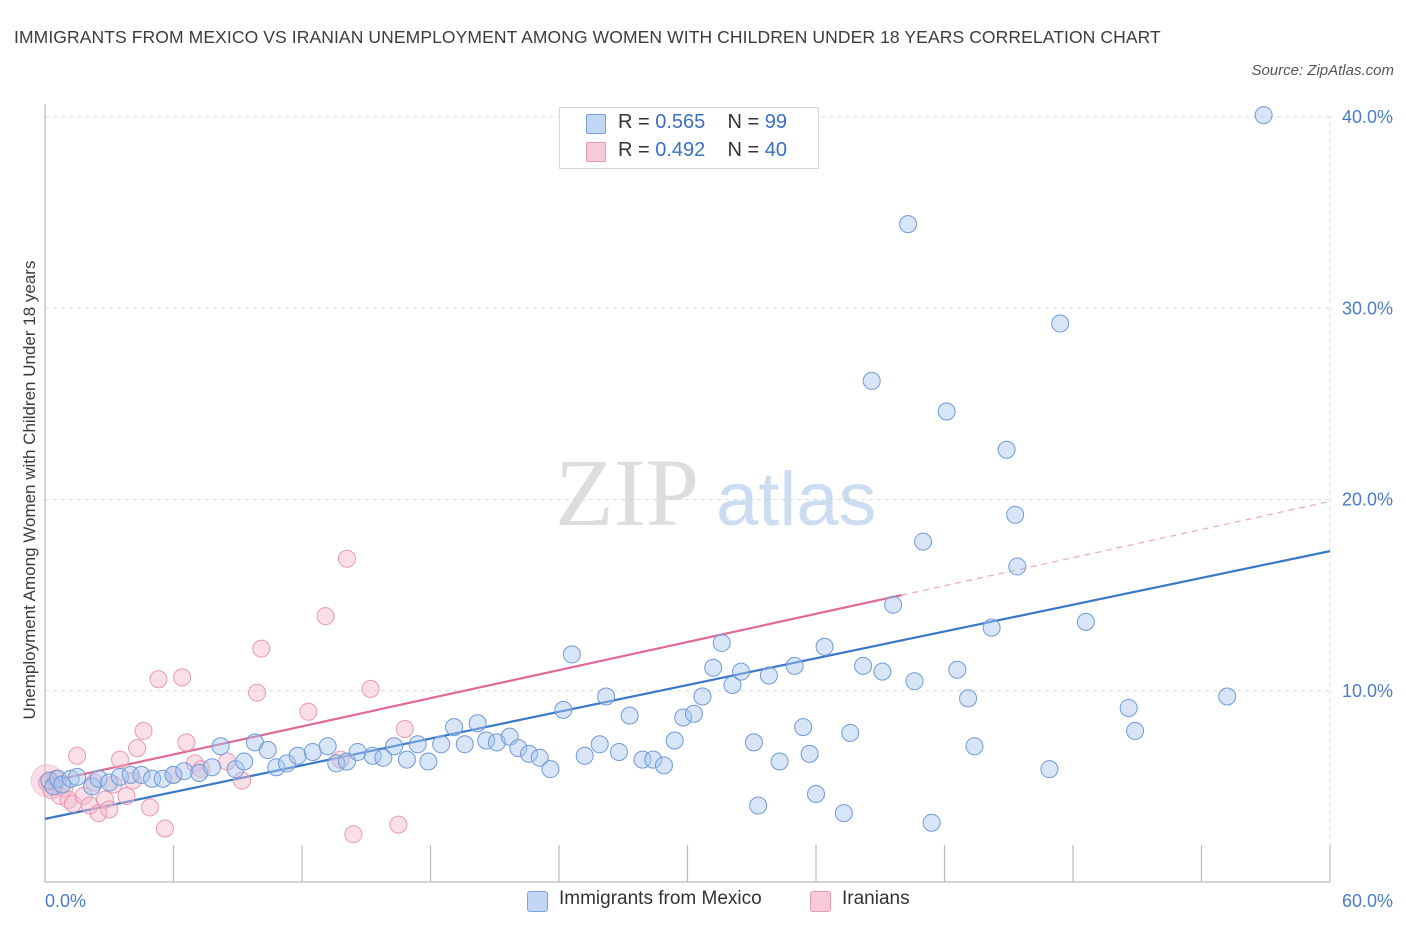 This screenshot has width=1406, height=930. Describe the element at coordinates (776, 122) in the screenshot. I see `legend-n-value-mexico: 99` at that location.